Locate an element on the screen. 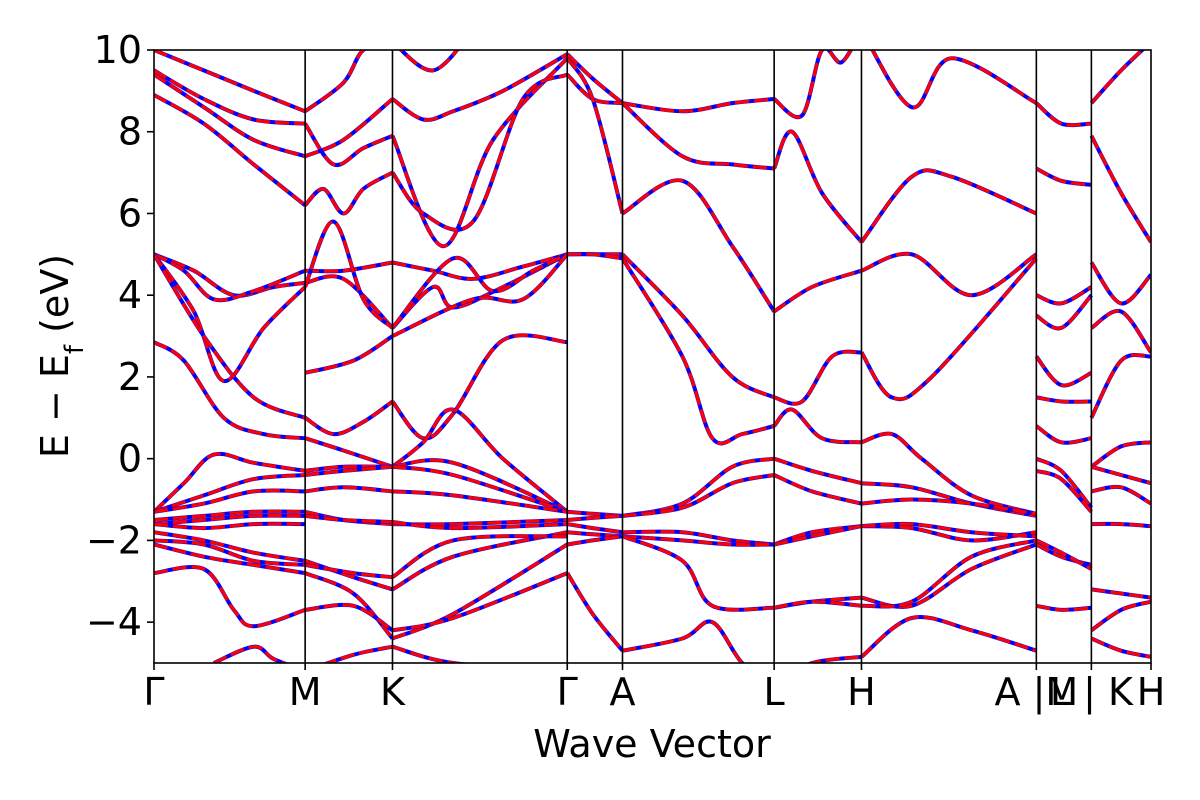 This screenshot has width=1200, height=800. x-tick-label: L | K is located at coordinates (1092, 692).